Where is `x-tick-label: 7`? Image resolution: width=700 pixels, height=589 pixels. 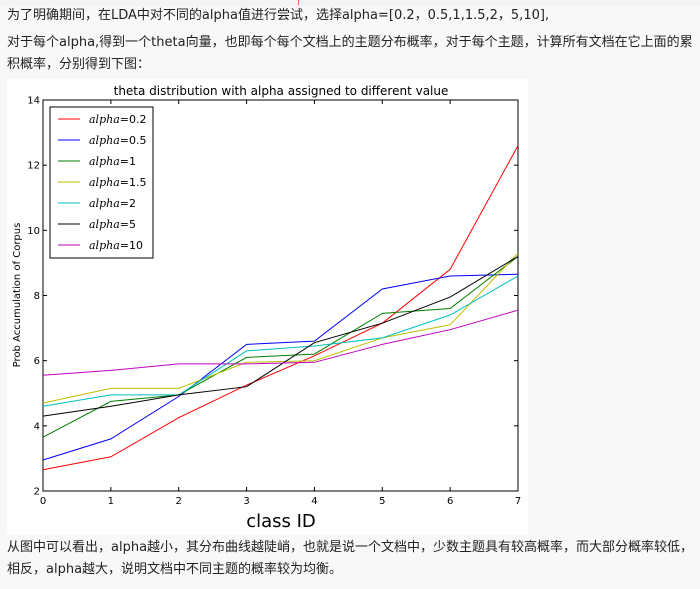 x-tick-label: 7 is located at coordinates (518, 501).